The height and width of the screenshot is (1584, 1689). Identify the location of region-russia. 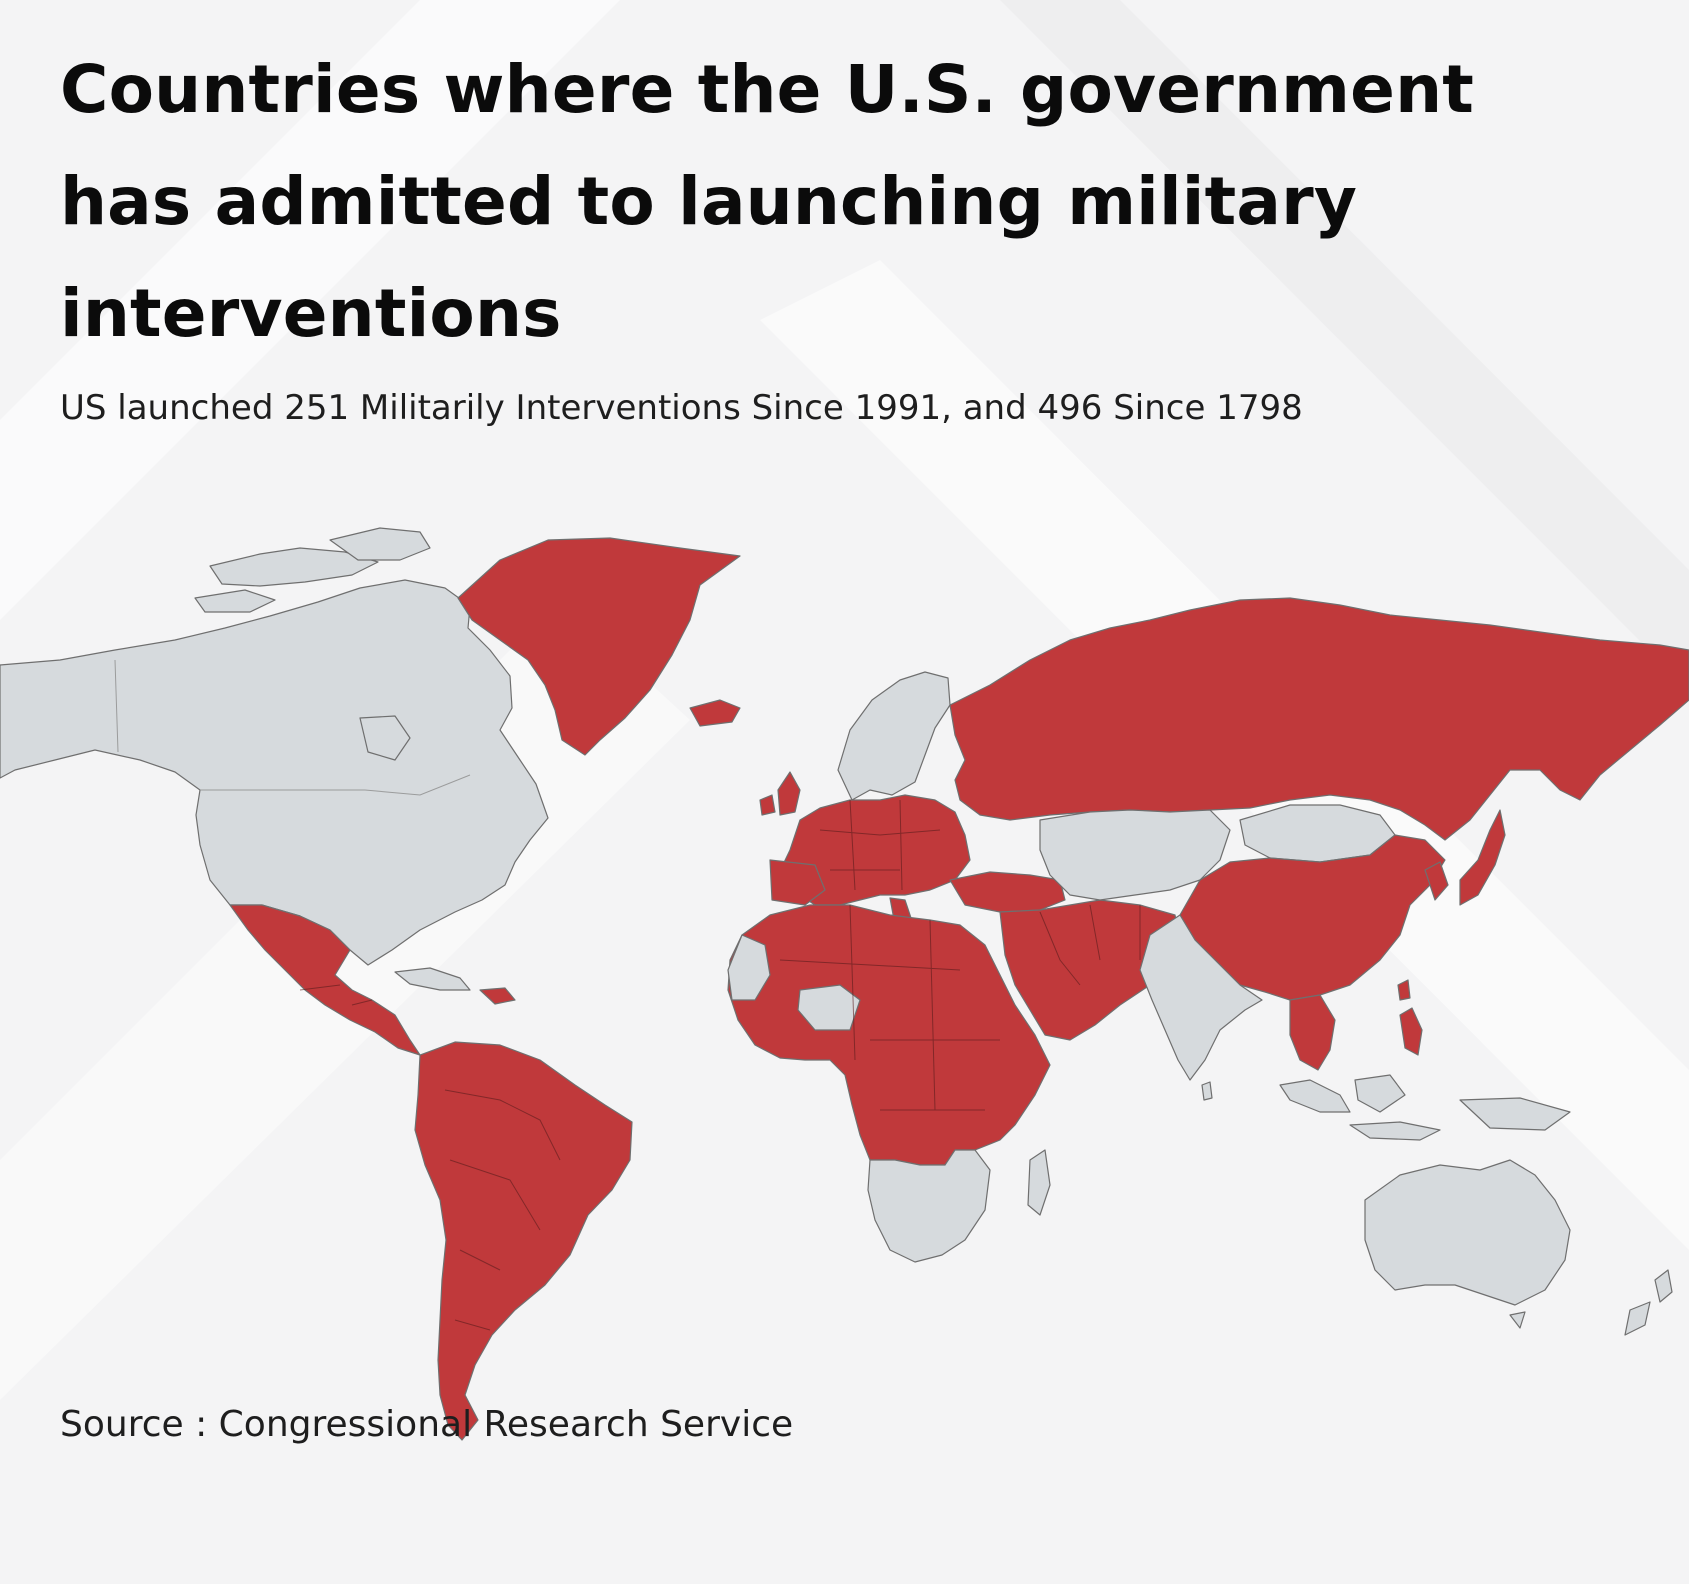
(1319, 719).